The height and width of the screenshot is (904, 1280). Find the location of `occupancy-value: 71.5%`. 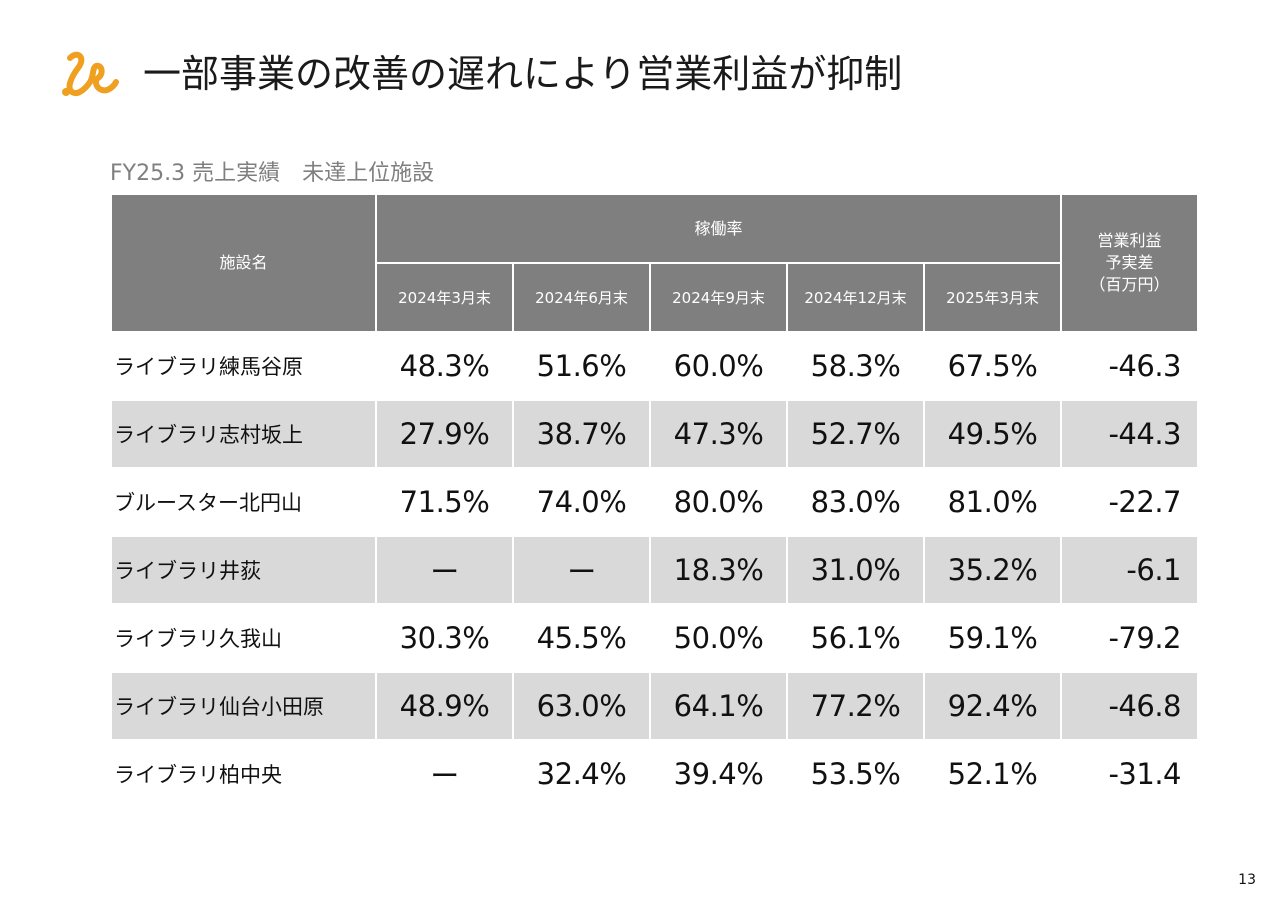

occupancy-value: 71.5% is located at coordinates (444, 502).